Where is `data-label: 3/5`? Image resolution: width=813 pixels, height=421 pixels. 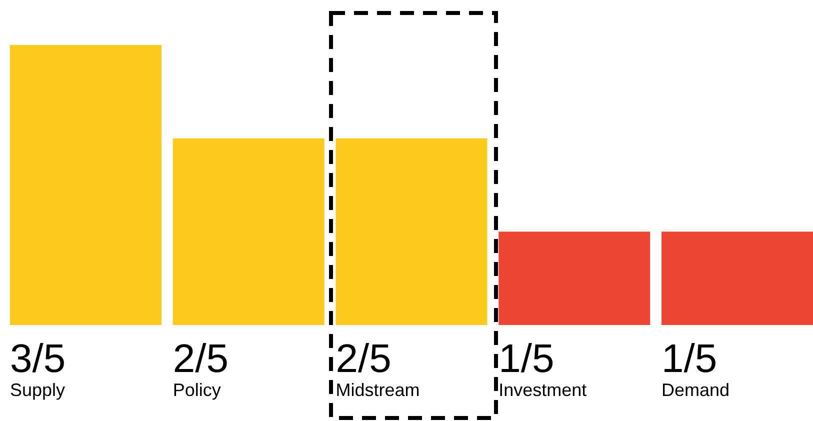 data-label: 3/5 is located at coordinates (38, 359).